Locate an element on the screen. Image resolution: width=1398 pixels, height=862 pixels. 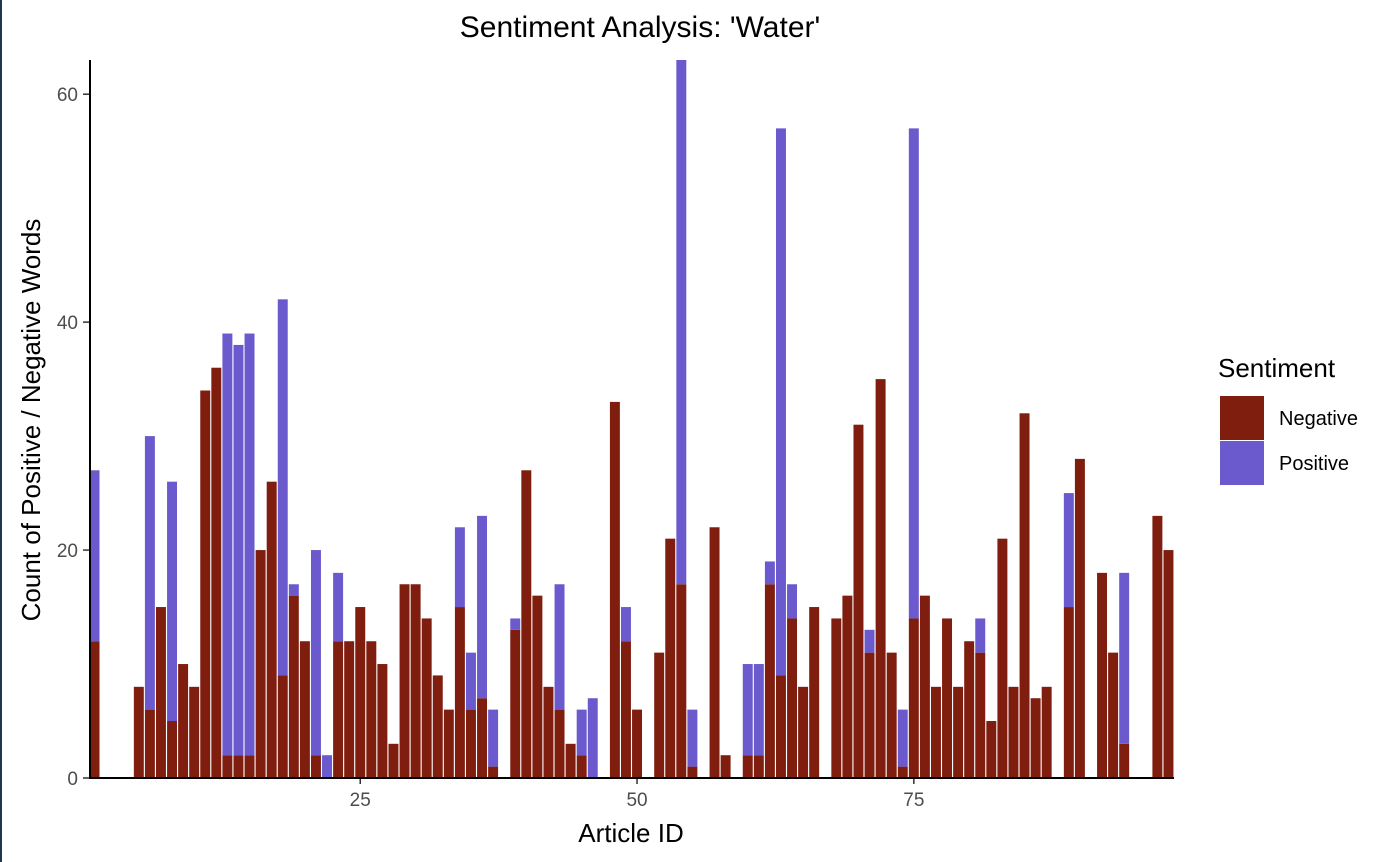
x-axis-title: Article ID is located at coordinates (630, 833).